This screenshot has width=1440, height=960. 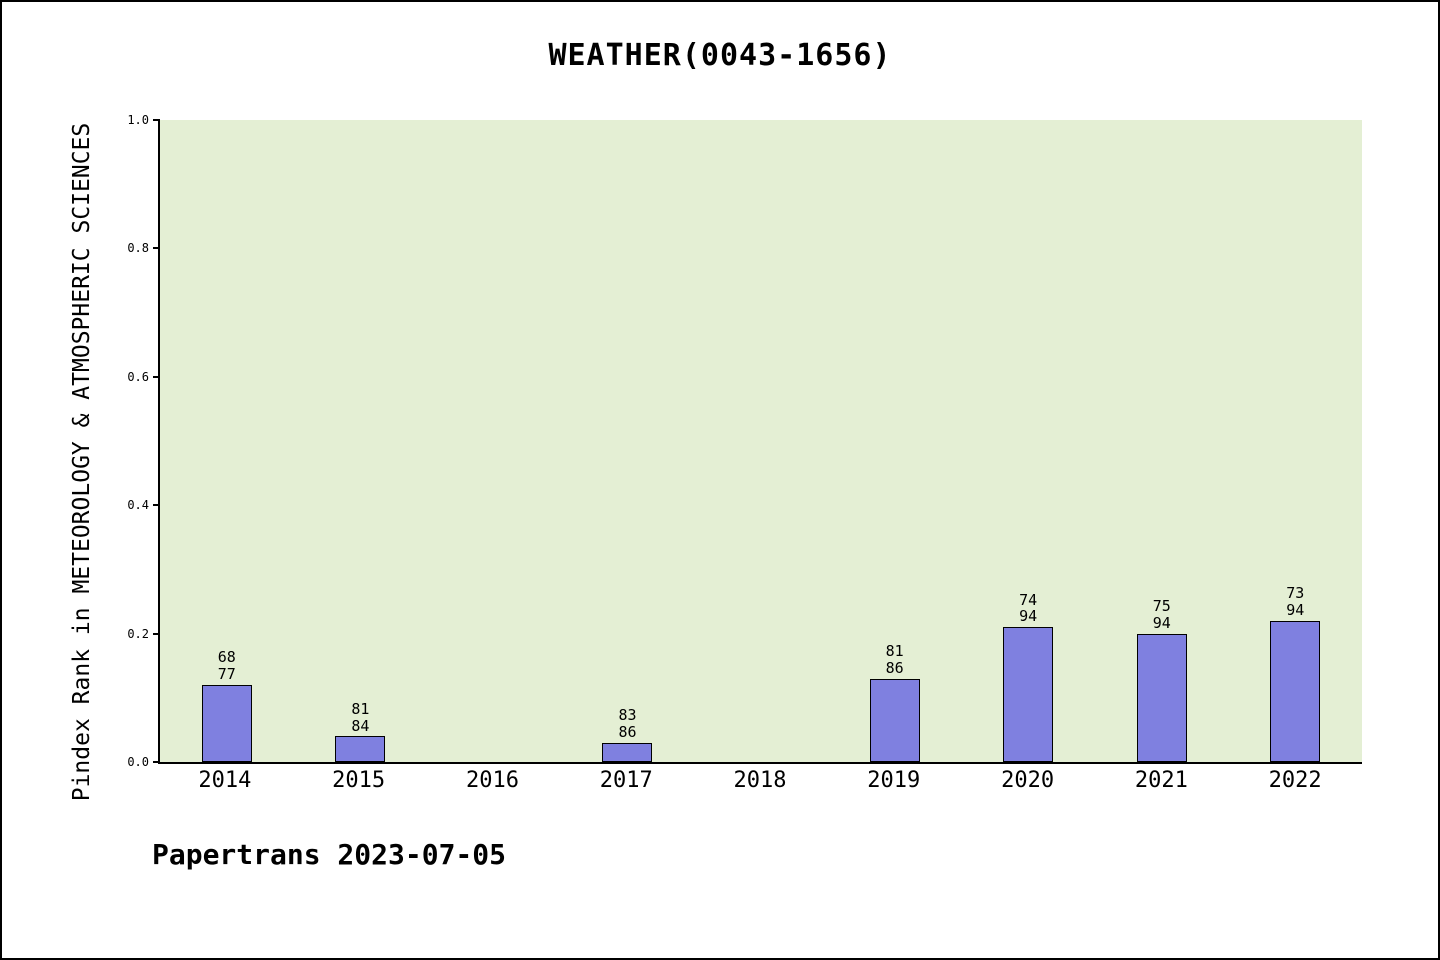 What do you see at coordinates (329, 854) in the screenshot?
I see `watermark-text: Papertrans 2023-07-05` at bounding box center [329, 854].